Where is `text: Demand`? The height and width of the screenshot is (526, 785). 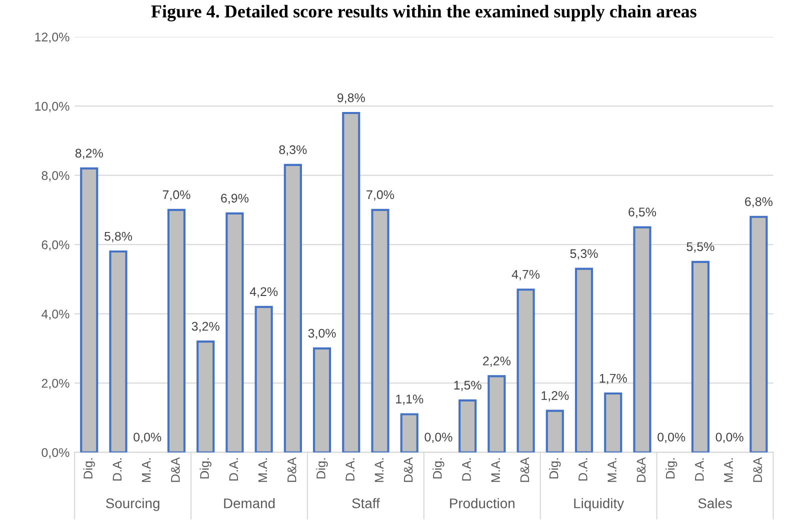
text: Demand is located at coordinates (249, 503).